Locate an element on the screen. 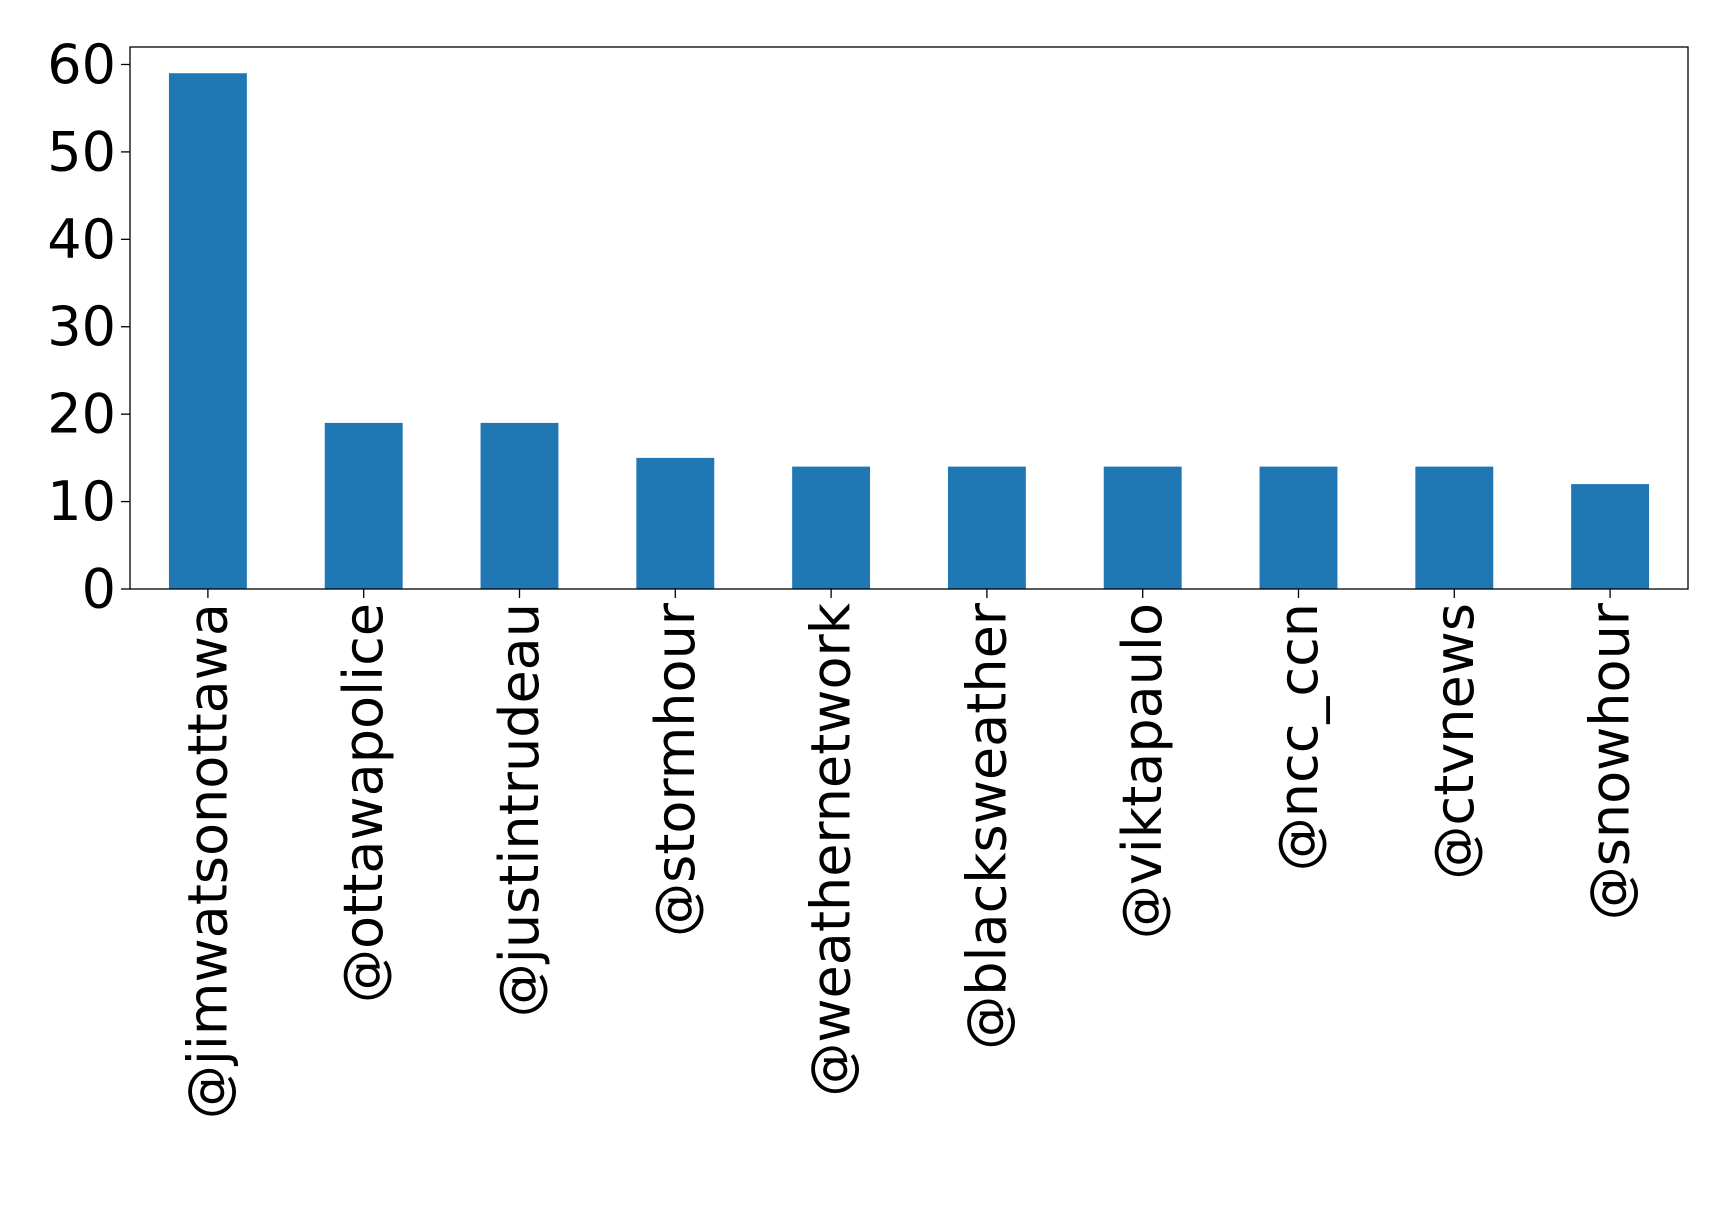 Image resolution: width=1719 pixels, height=1232 pixels. y-tick-label: 60 is located at coordinates (81, 64).